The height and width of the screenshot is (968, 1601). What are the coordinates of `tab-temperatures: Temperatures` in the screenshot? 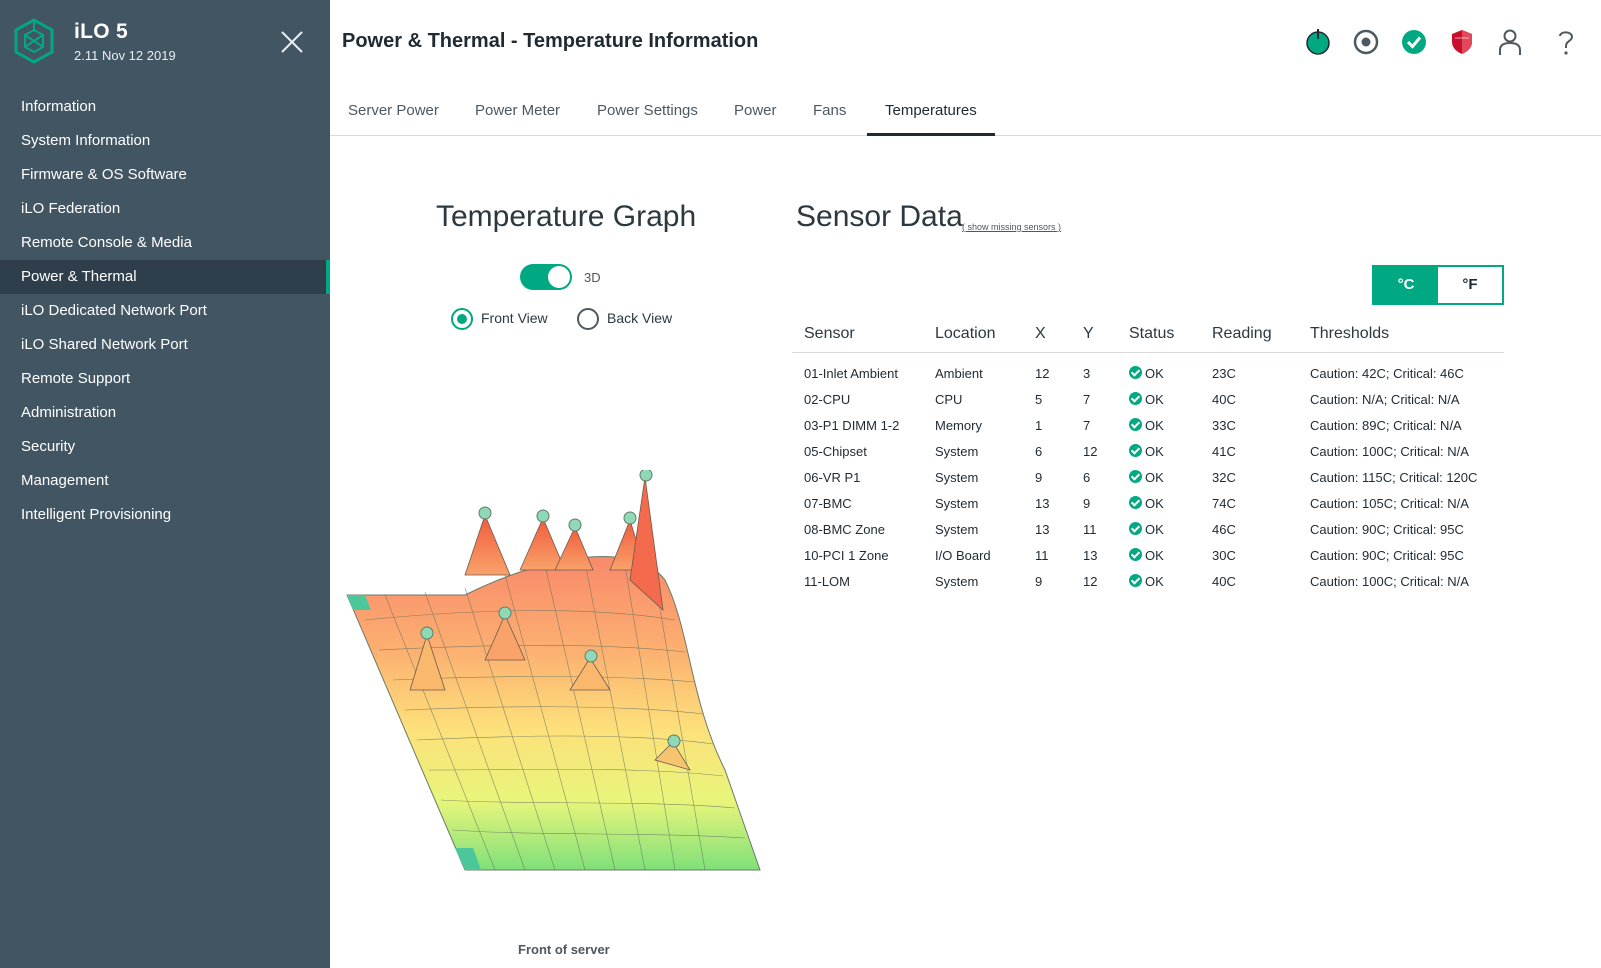 It's located at (931, 115).